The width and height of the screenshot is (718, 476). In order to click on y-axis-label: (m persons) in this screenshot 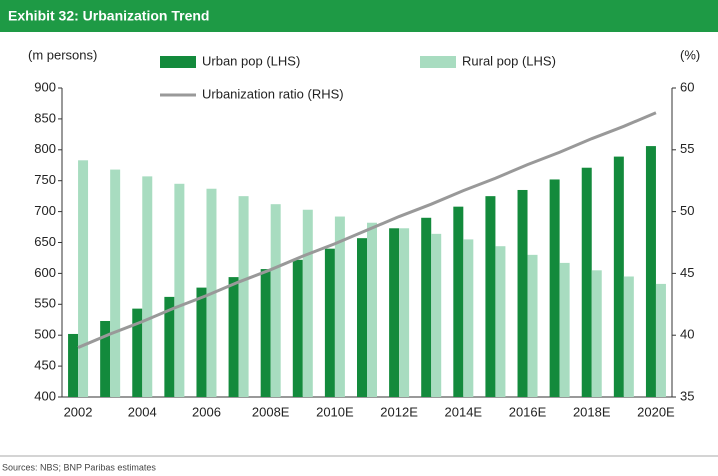, I will do `click(62, 54)`.